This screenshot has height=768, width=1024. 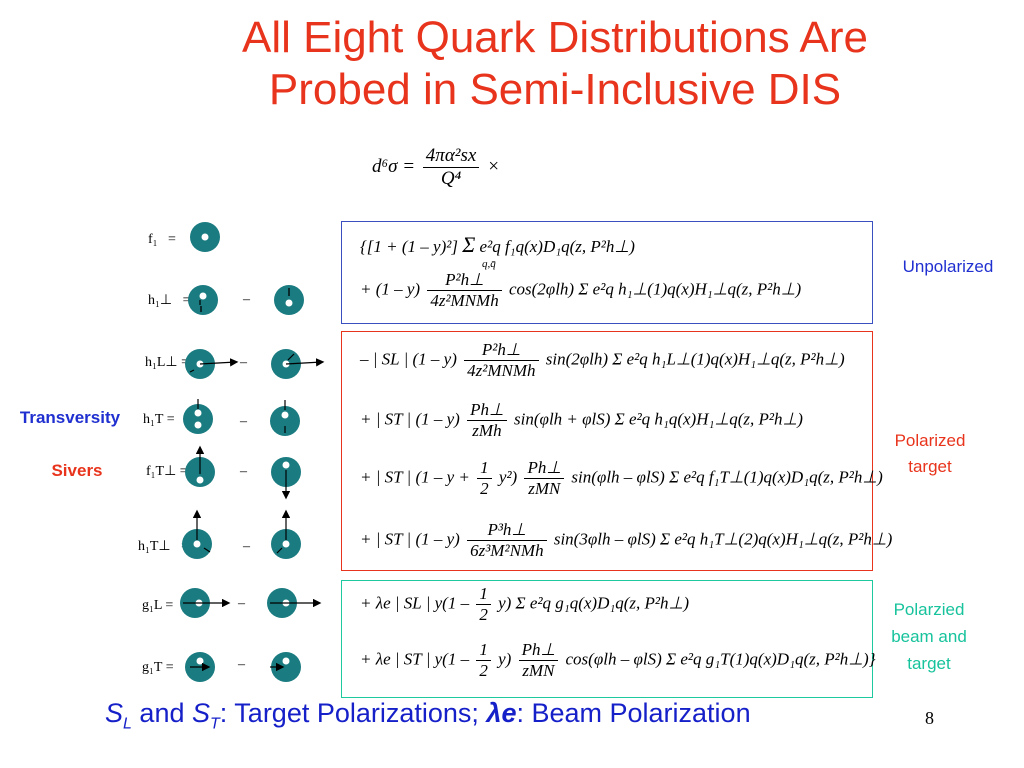 What do you see at coordinates (544, 468) in the screenshot?
I see `eq5-num: Ph⊥` at bounding box center [544, 468].